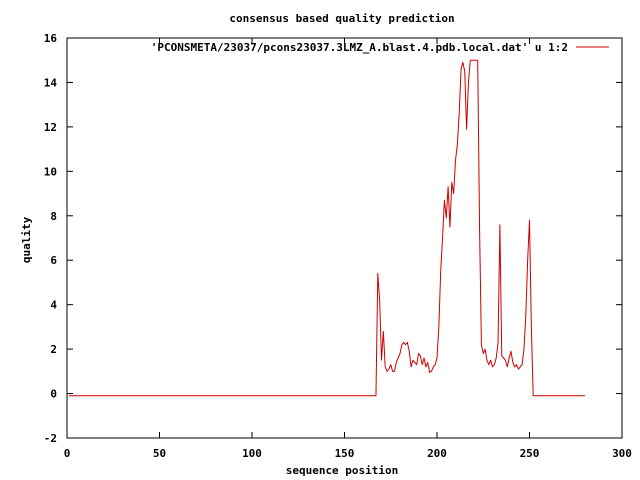  What do you see at coordinates (53, 305) in the screenshot?
I see `y-tick-label: 4` at bounding box center [53, 305].